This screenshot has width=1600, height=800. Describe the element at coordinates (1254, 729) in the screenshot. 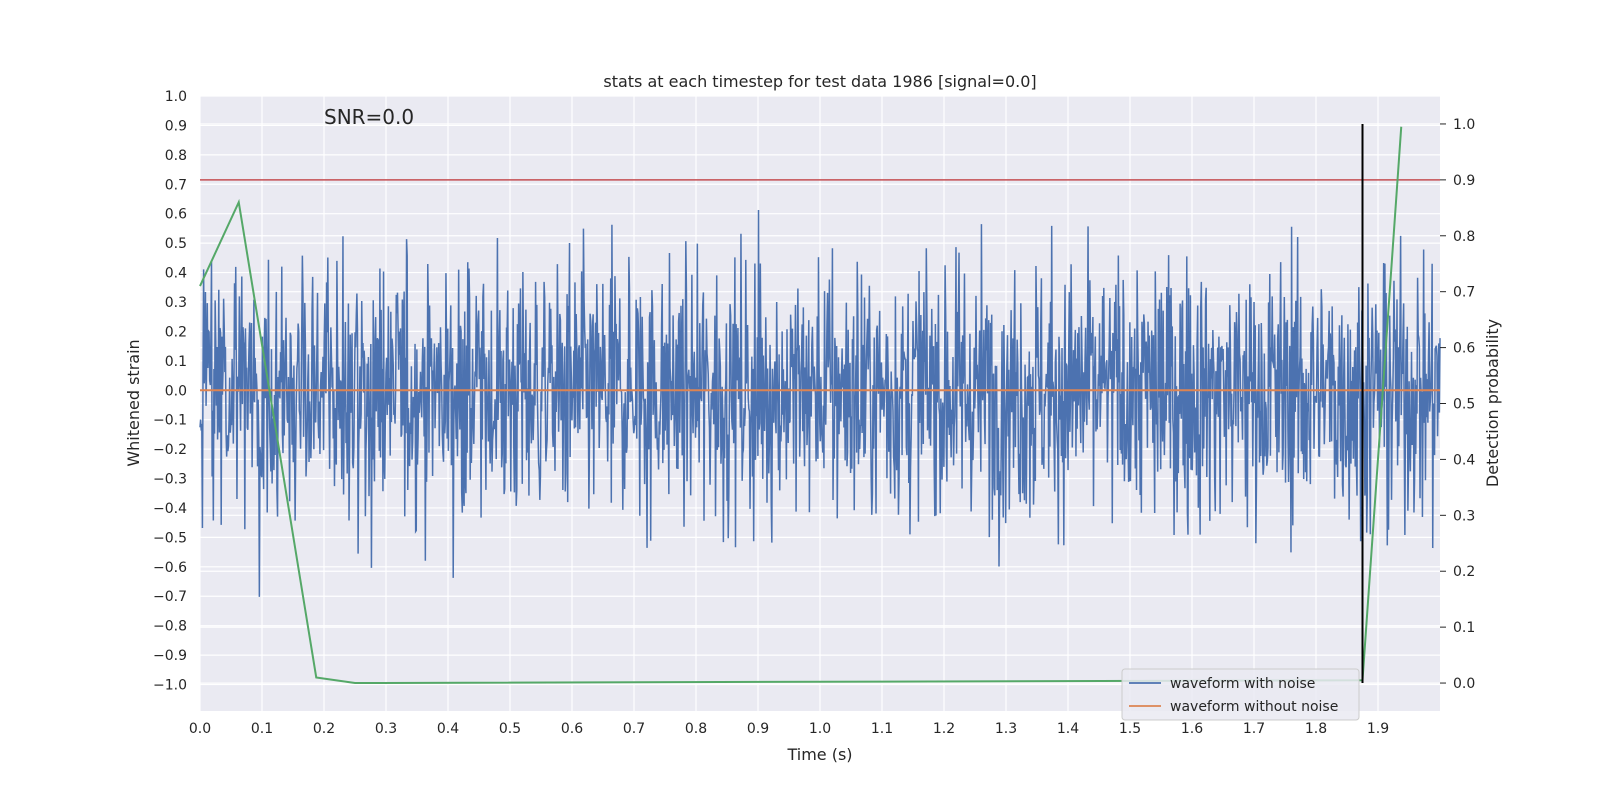

I see `x-tick-label: 1.7` at that location.